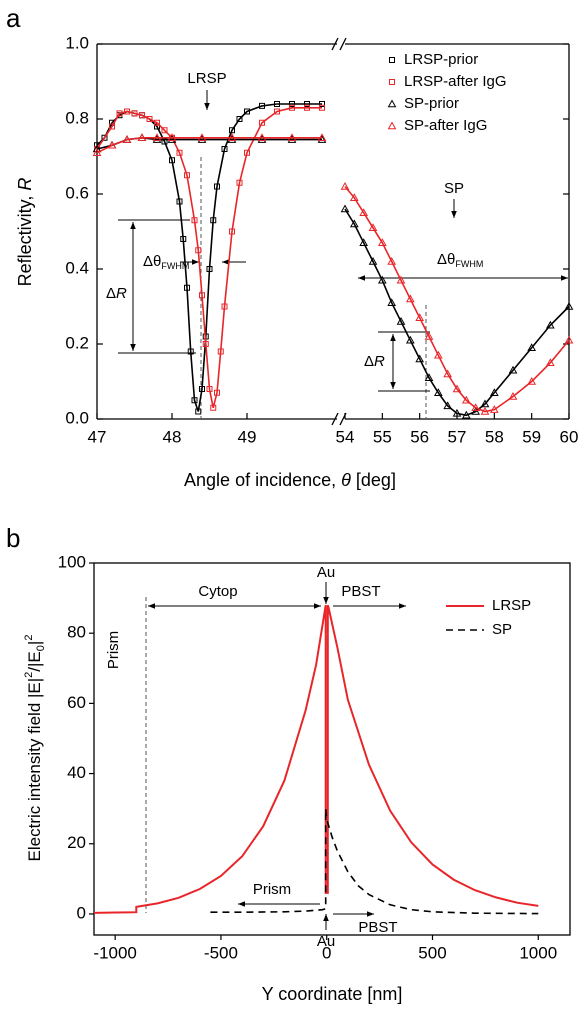 The height and width of the screenshot is (1019, 582). I want to click on annotation: Prism, so click(113, 650).